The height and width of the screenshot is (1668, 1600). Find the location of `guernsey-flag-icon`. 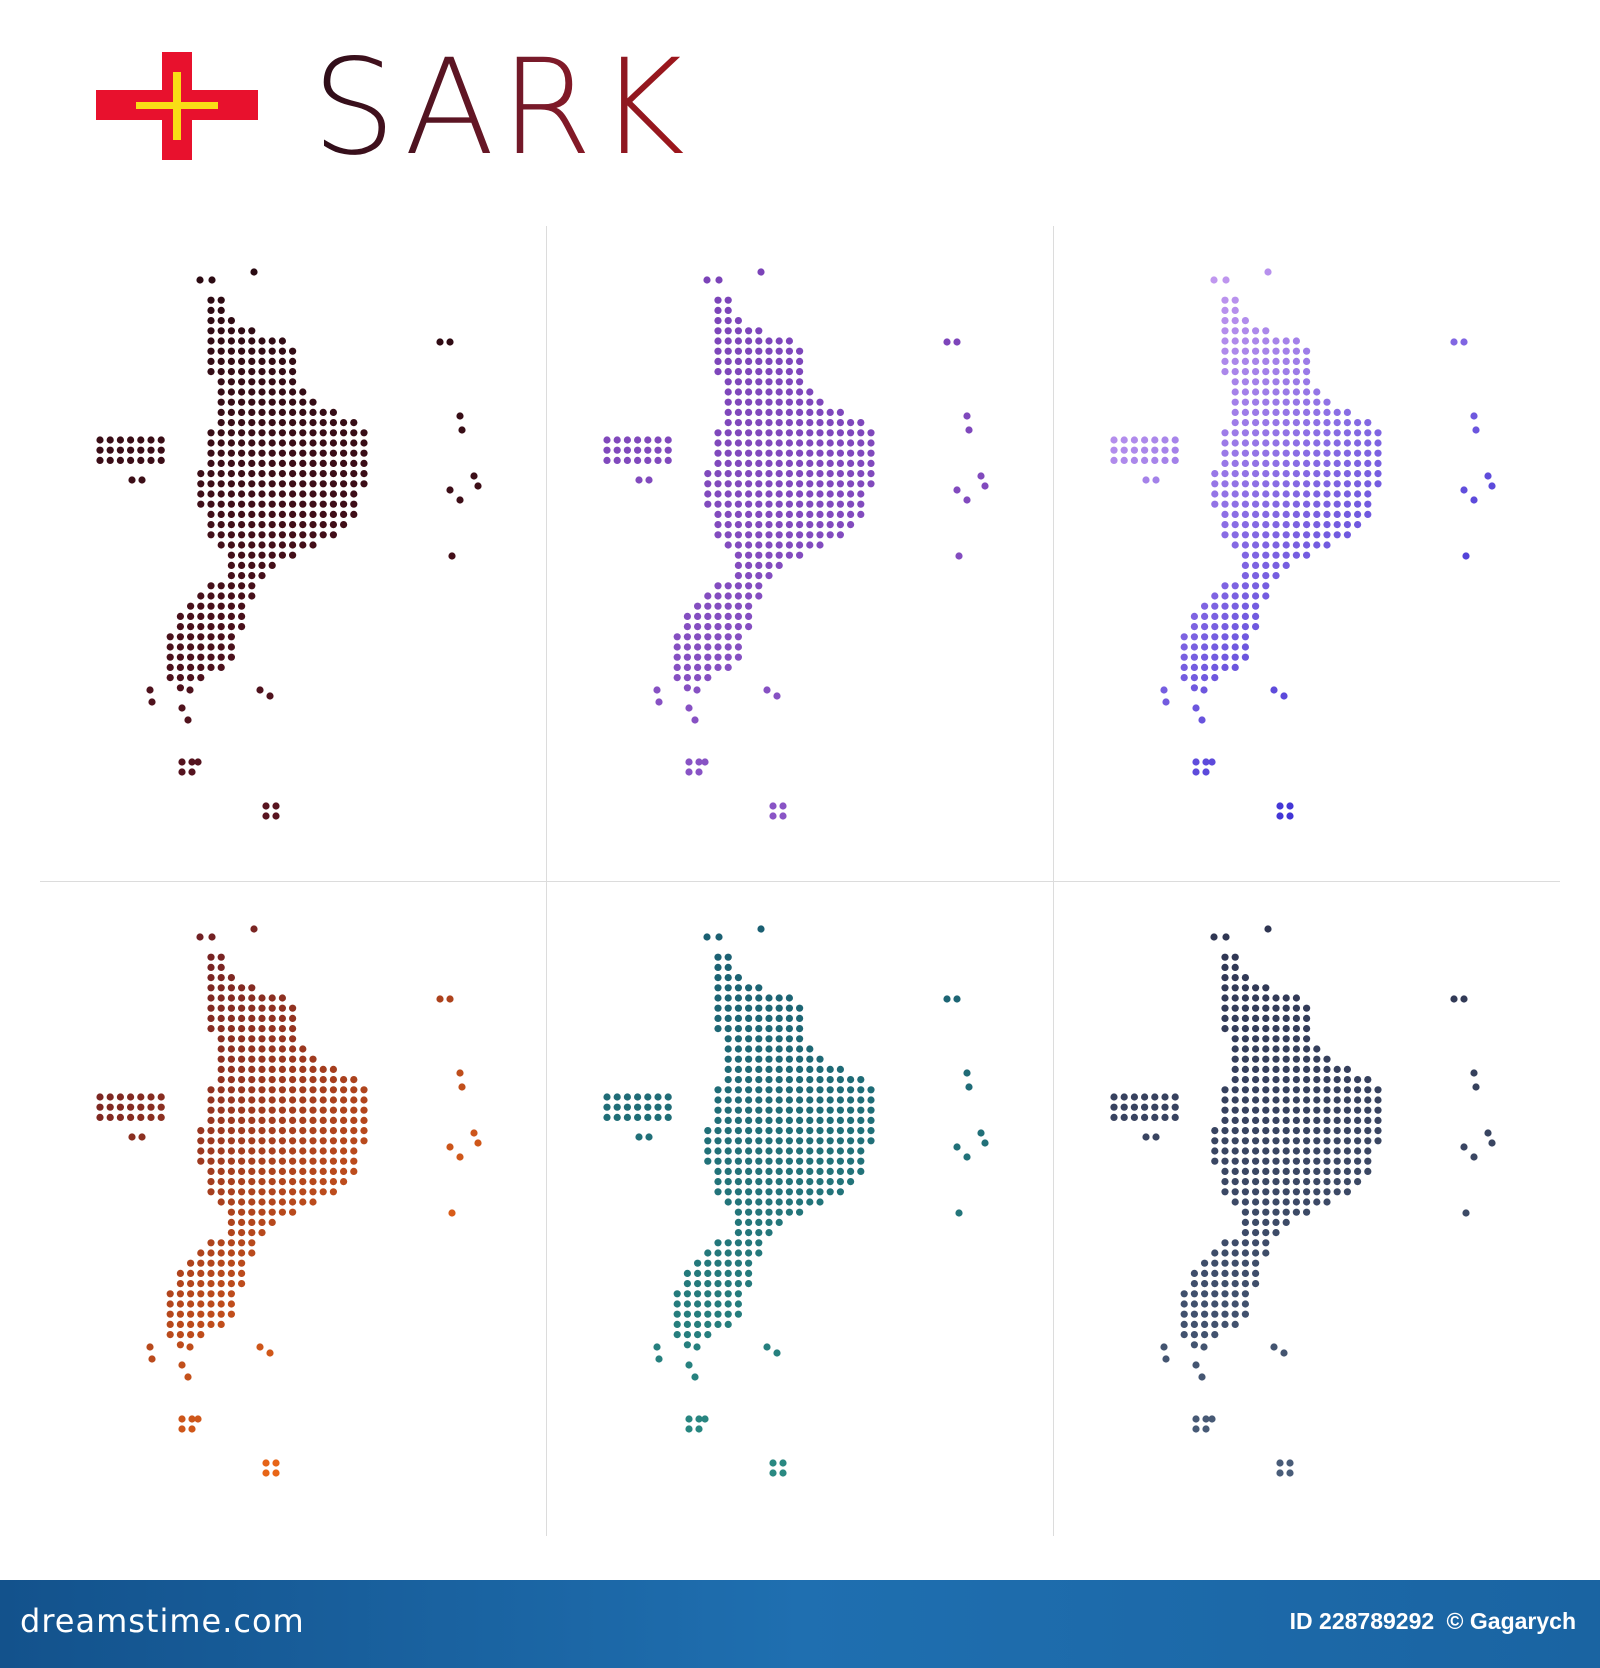

guernsey-flag-icon is located at coordinates (177, 106).